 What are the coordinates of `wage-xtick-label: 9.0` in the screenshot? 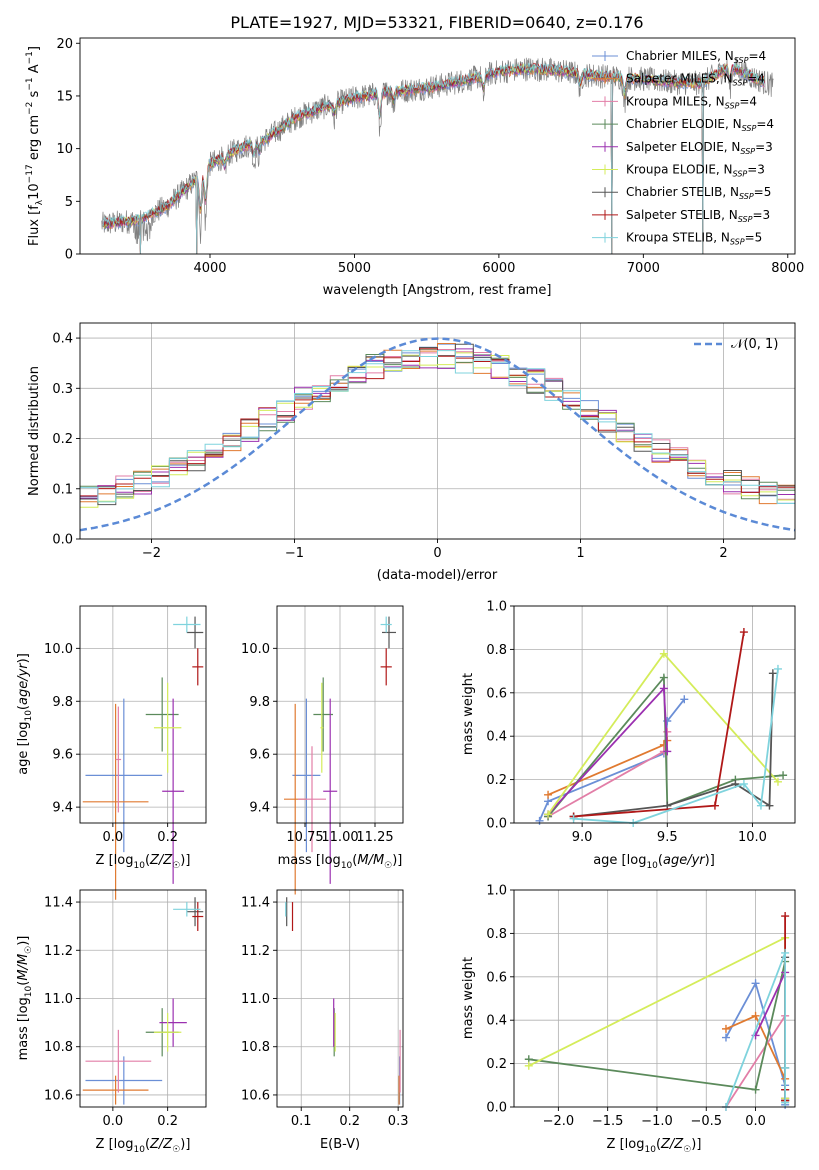 It's located at (582, 837).